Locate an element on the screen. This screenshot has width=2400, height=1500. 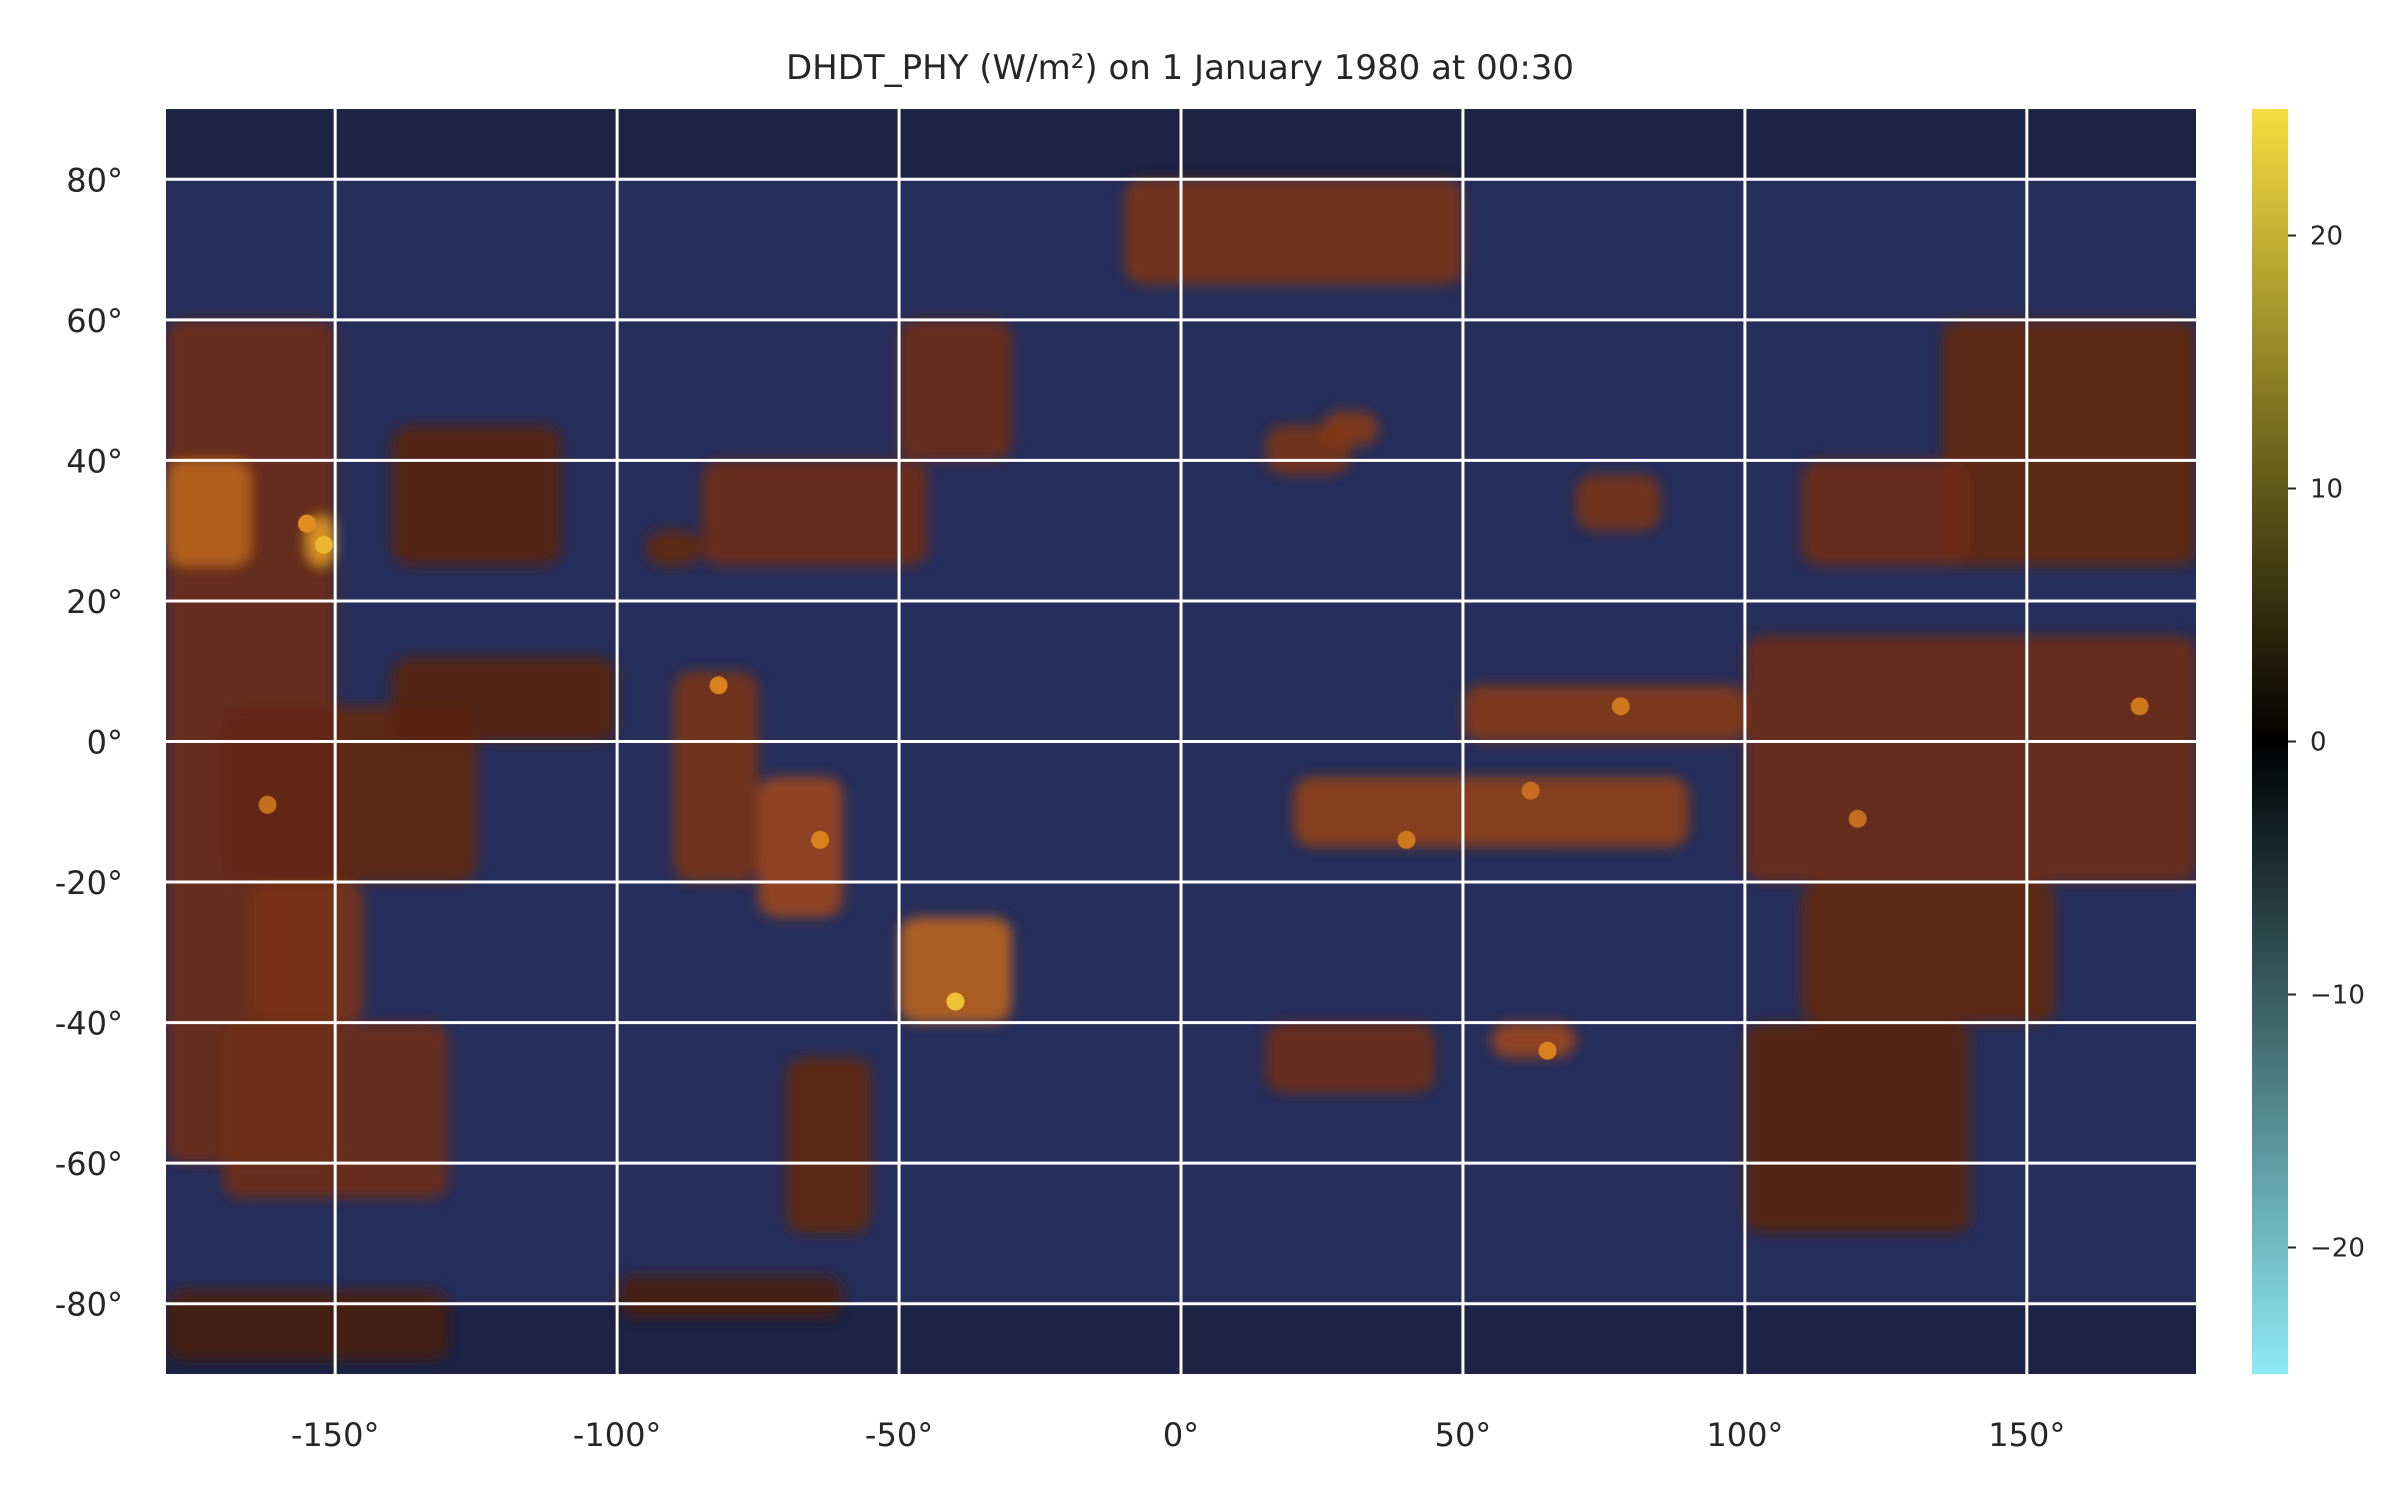
colorbar-tick-label: 20 is located at coordinates (2326, 237).